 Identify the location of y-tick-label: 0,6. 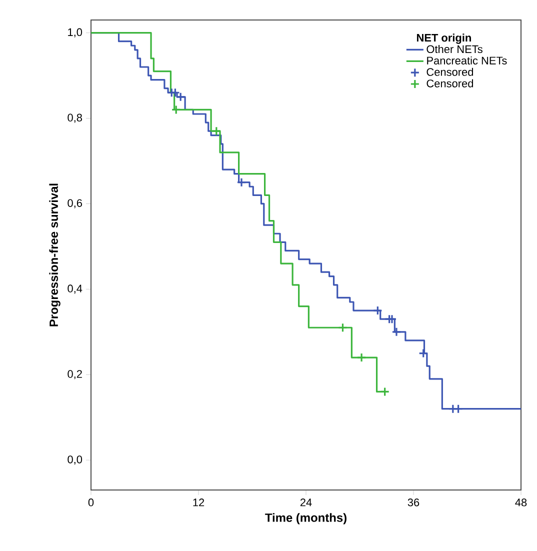
(75, 203).